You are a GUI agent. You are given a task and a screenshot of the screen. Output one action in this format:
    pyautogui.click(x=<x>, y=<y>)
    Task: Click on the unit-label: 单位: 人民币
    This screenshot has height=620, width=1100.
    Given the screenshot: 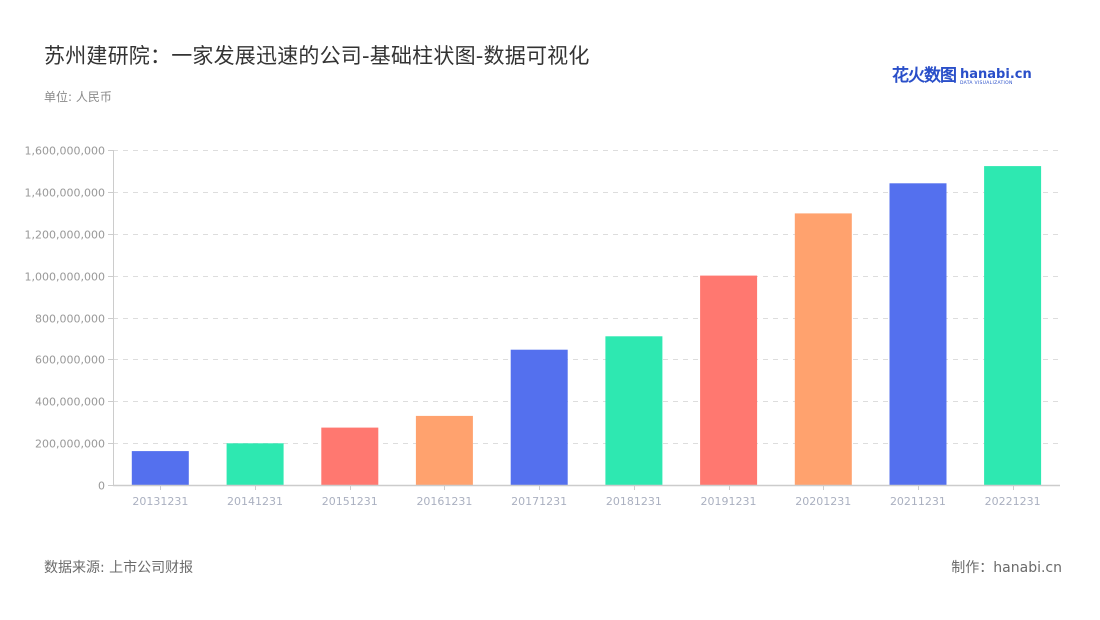 What is the action you would take?
    pyautogui.click(x=78, y=97)
    